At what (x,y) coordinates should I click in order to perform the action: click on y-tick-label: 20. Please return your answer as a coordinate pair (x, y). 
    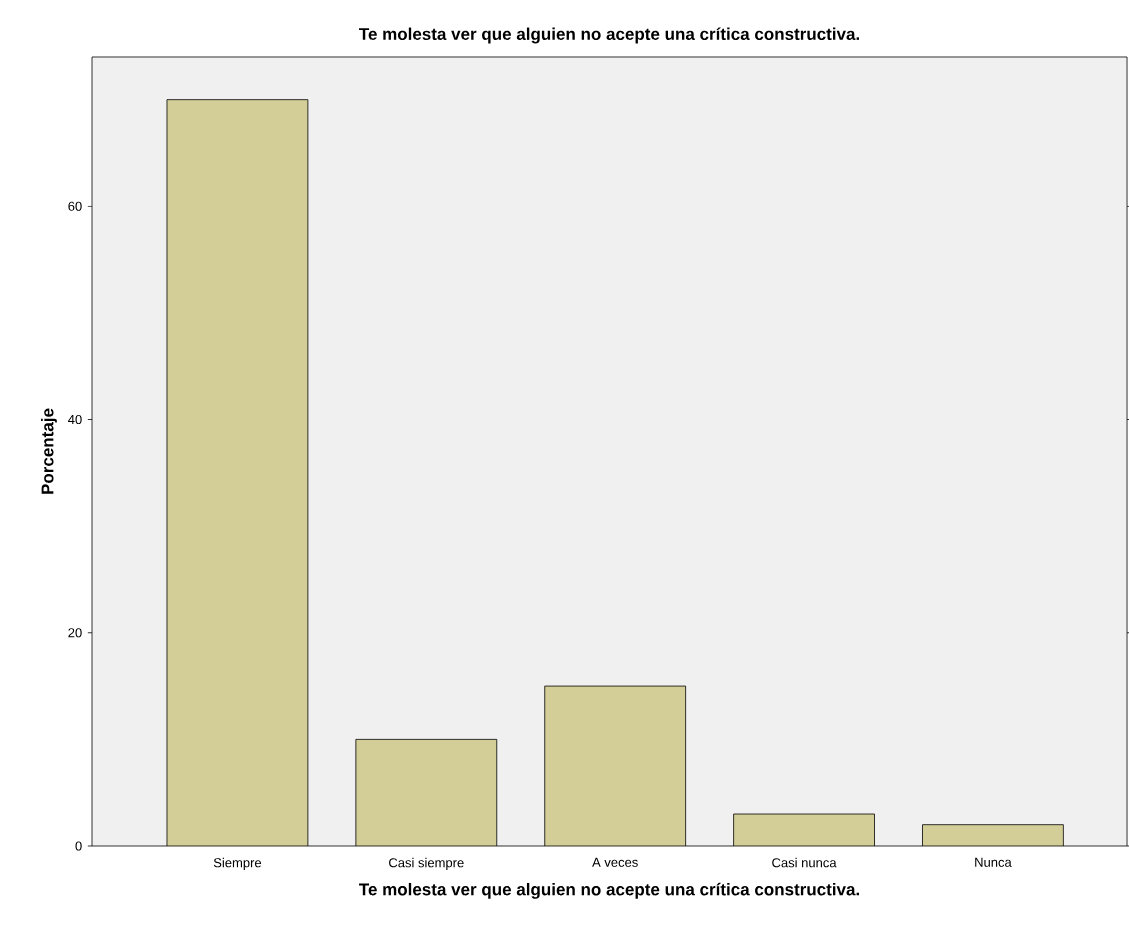
    Looking at the image, I should click on (75, 633).